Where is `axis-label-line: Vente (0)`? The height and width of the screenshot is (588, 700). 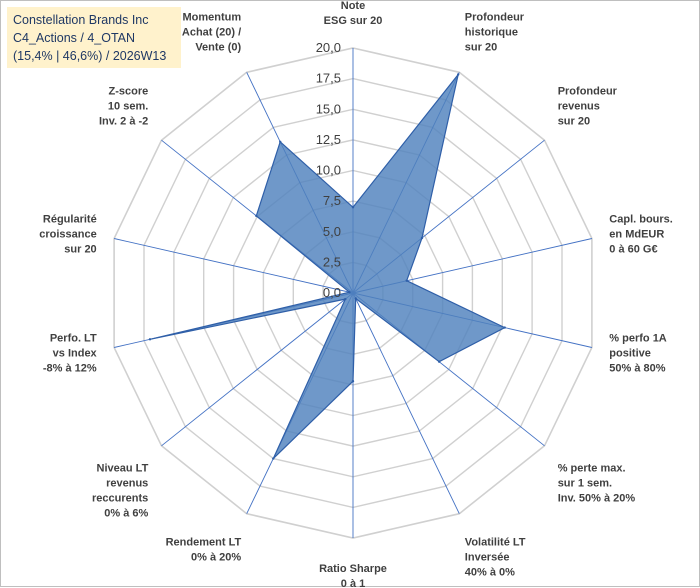 axis-label-line: Vente (0) is located at coordinates (218, 47).